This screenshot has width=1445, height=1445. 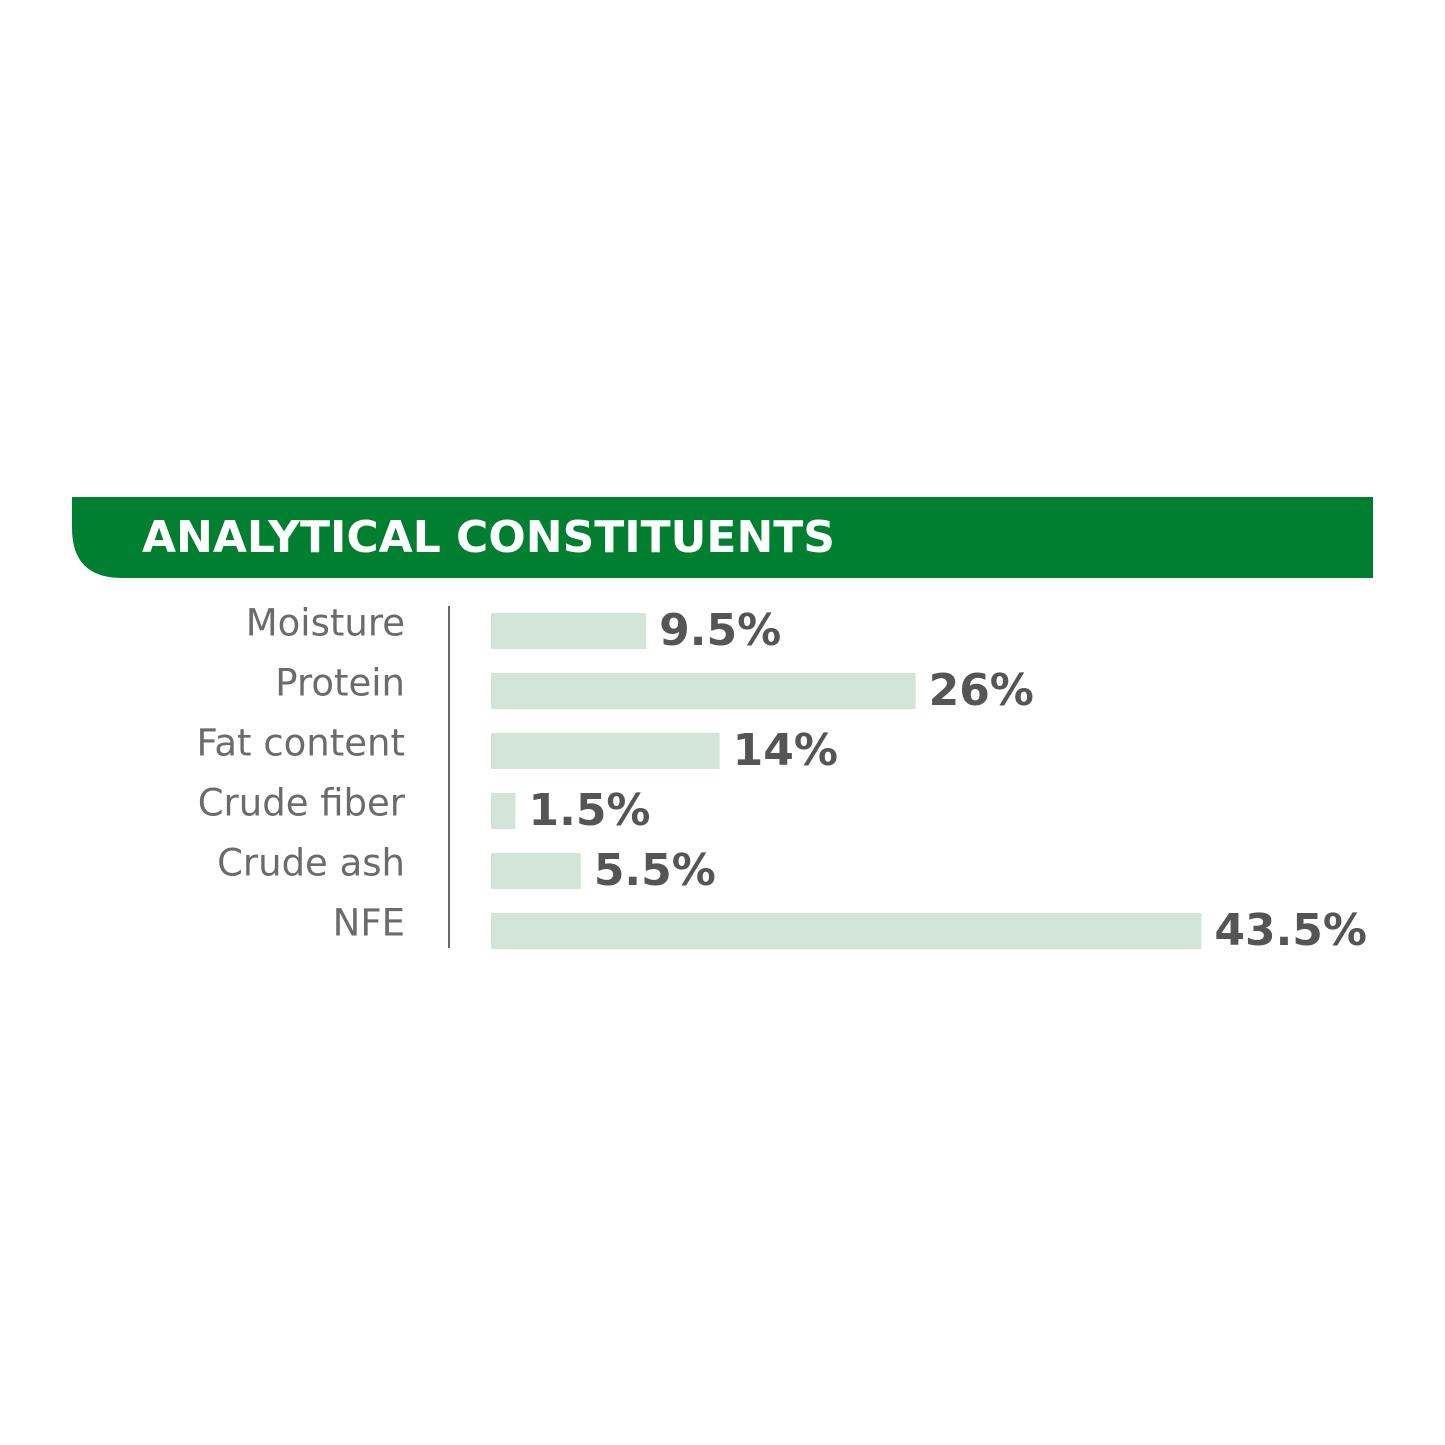 What do you see at coordinates (369, 923) in the screenshot?
I see `category-label: NFE` at bounding box center [369, 923].